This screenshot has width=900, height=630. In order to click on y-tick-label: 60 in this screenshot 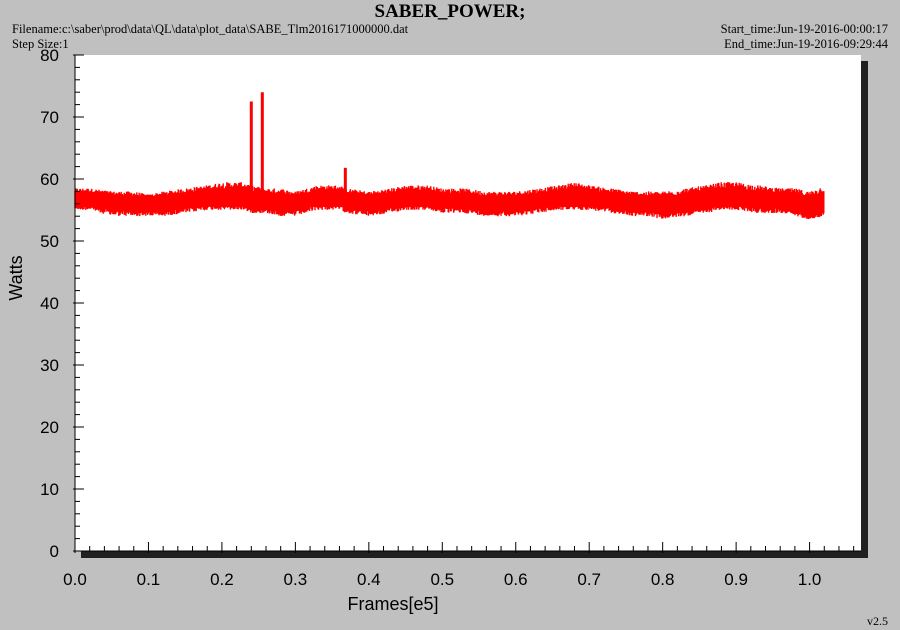, I will do `click(49, 179)`.